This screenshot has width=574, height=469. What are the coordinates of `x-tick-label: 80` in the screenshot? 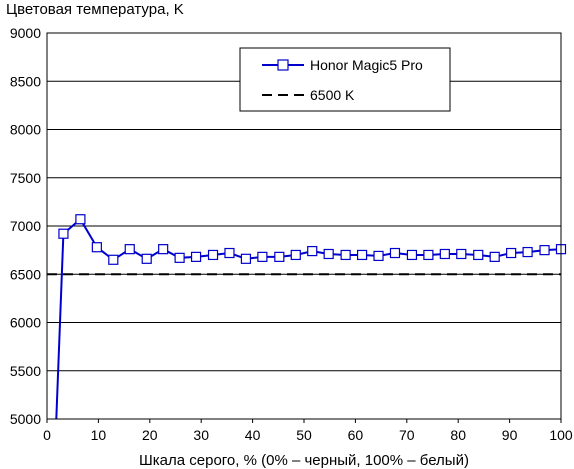 It's located at (458, 435).